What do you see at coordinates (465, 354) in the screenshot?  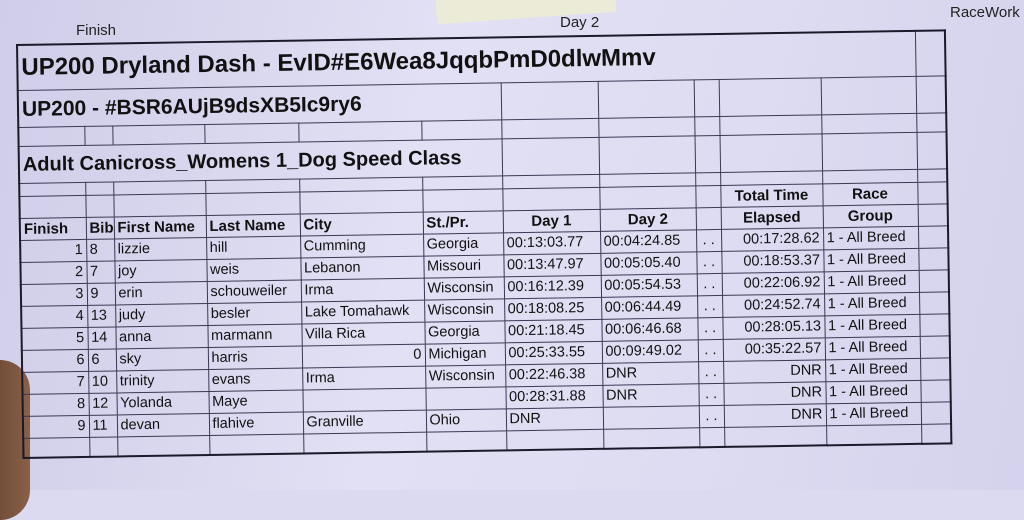 I see `cell-state: Michigan` at bounding box center [465, 354].